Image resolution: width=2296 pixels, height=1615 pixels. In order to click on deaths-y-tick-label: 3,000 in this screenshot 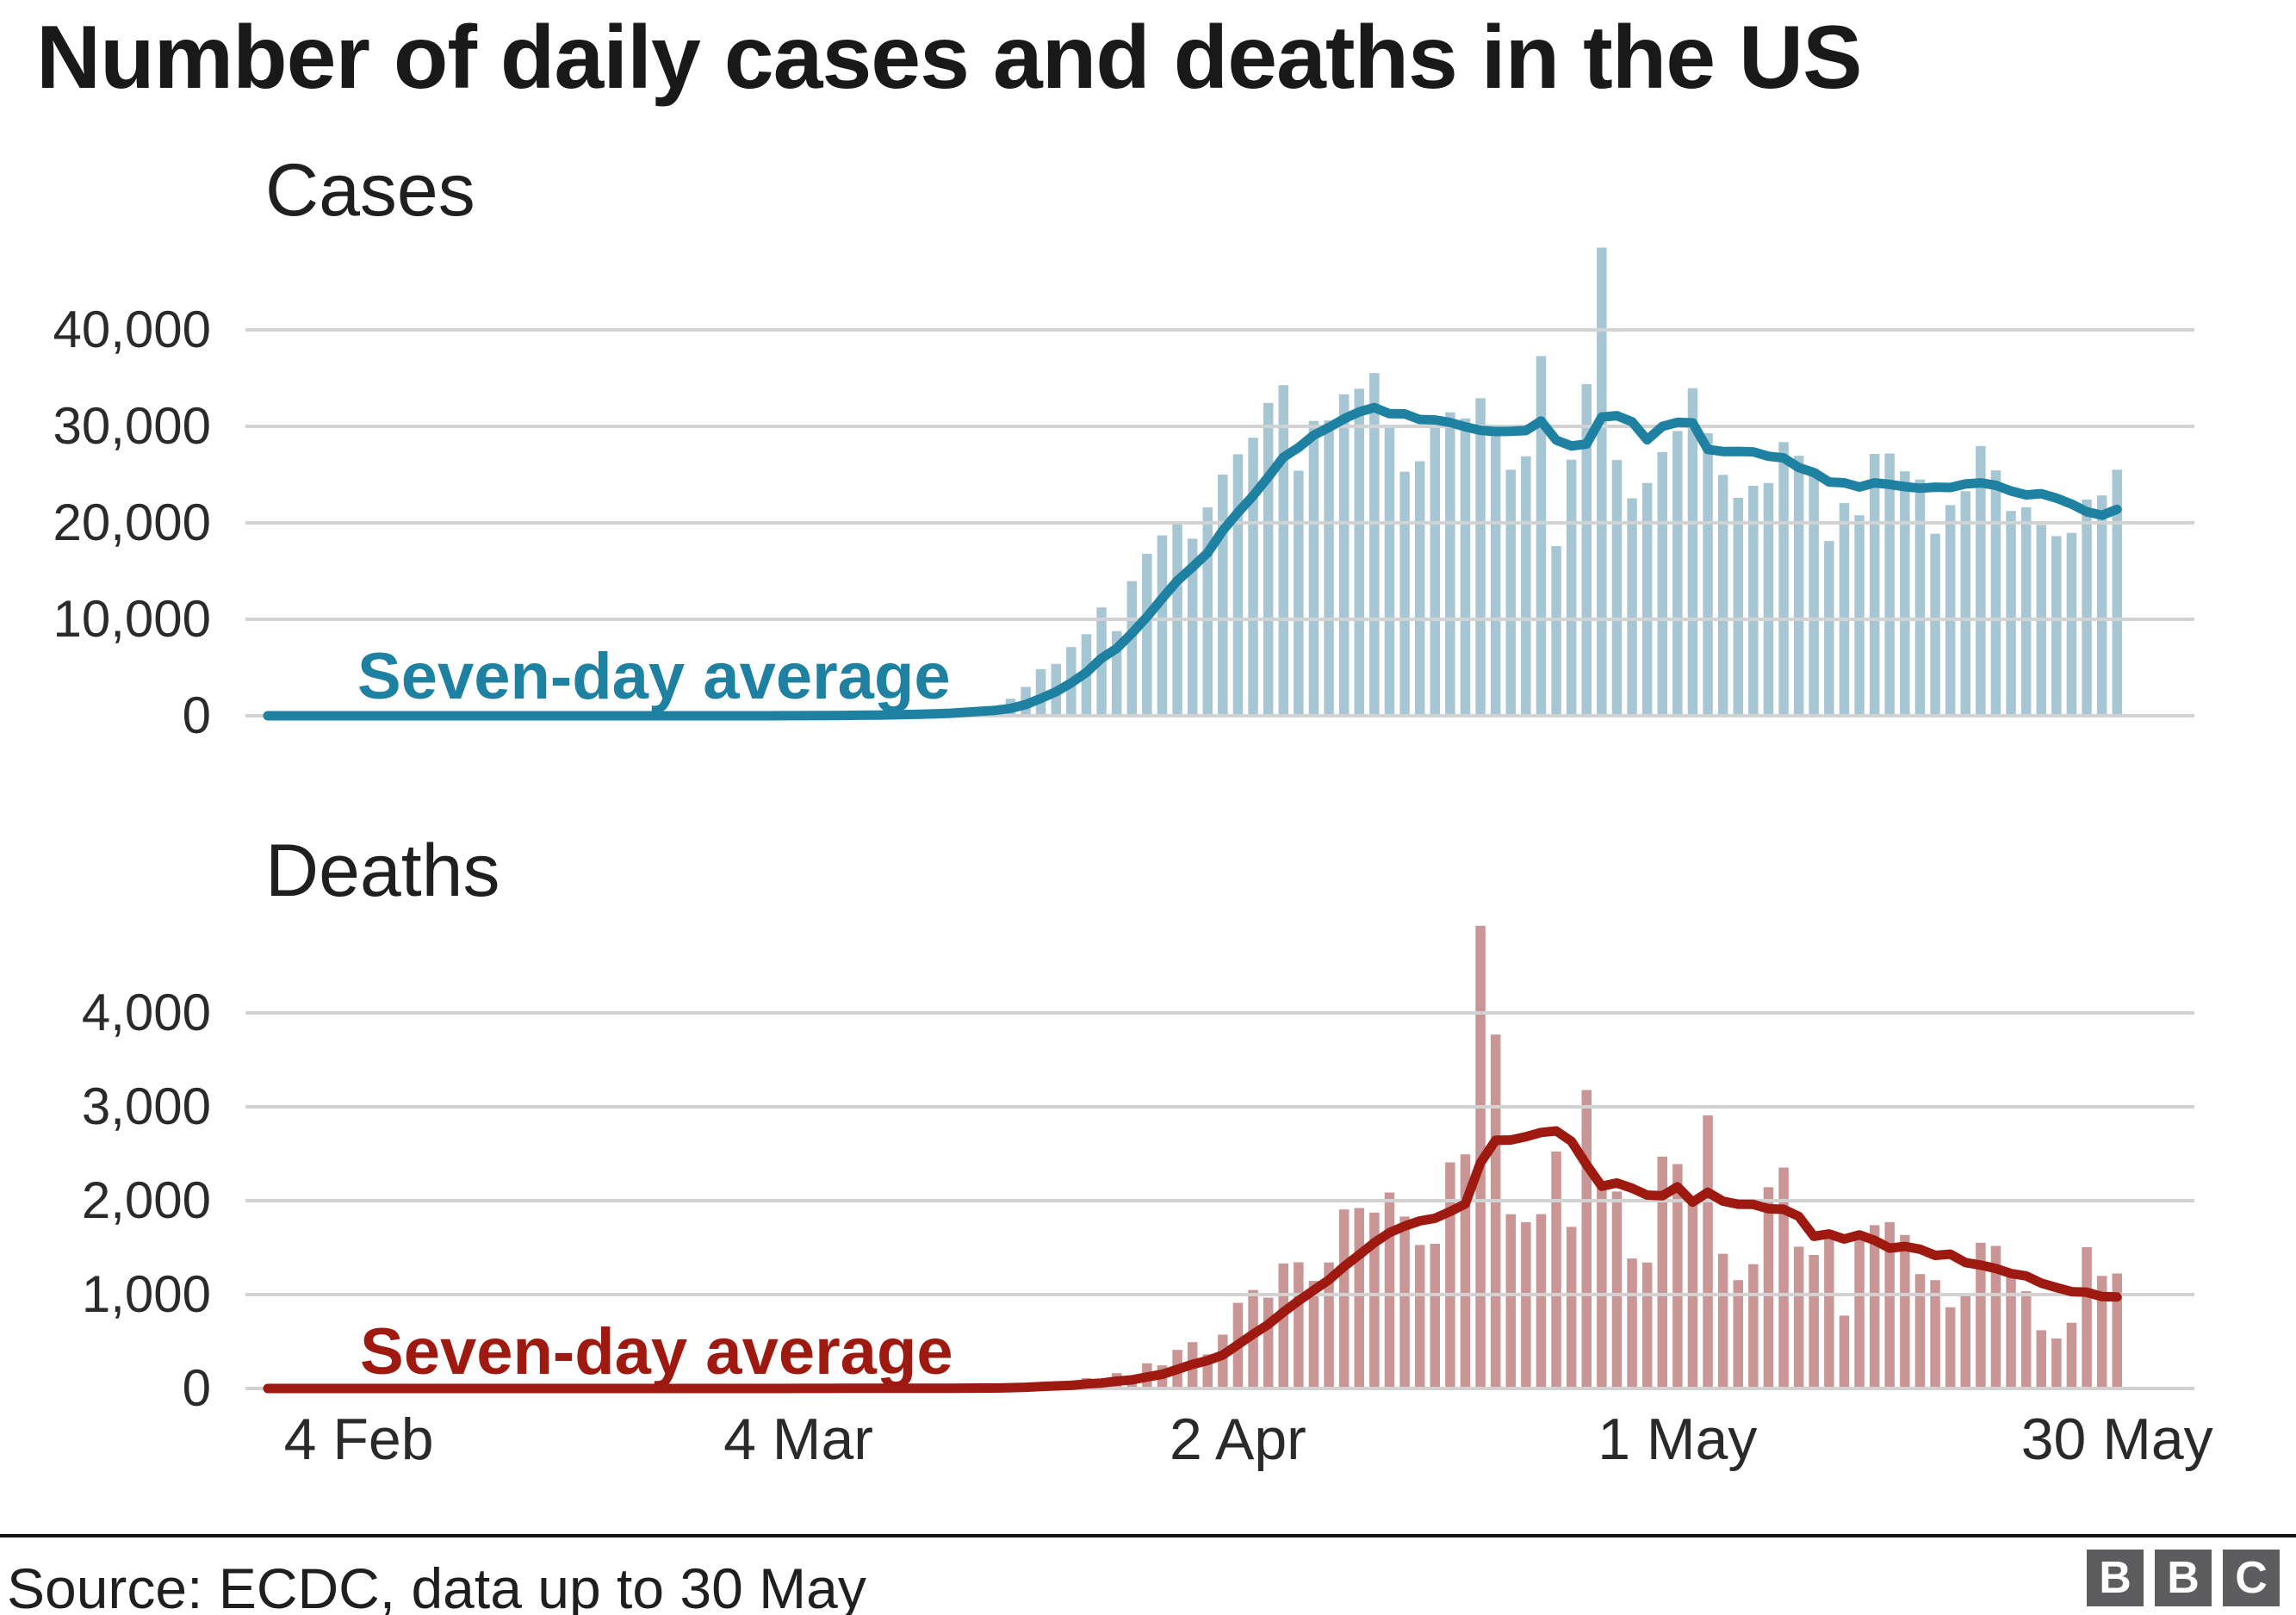, I will do `click(146, 1106)`.